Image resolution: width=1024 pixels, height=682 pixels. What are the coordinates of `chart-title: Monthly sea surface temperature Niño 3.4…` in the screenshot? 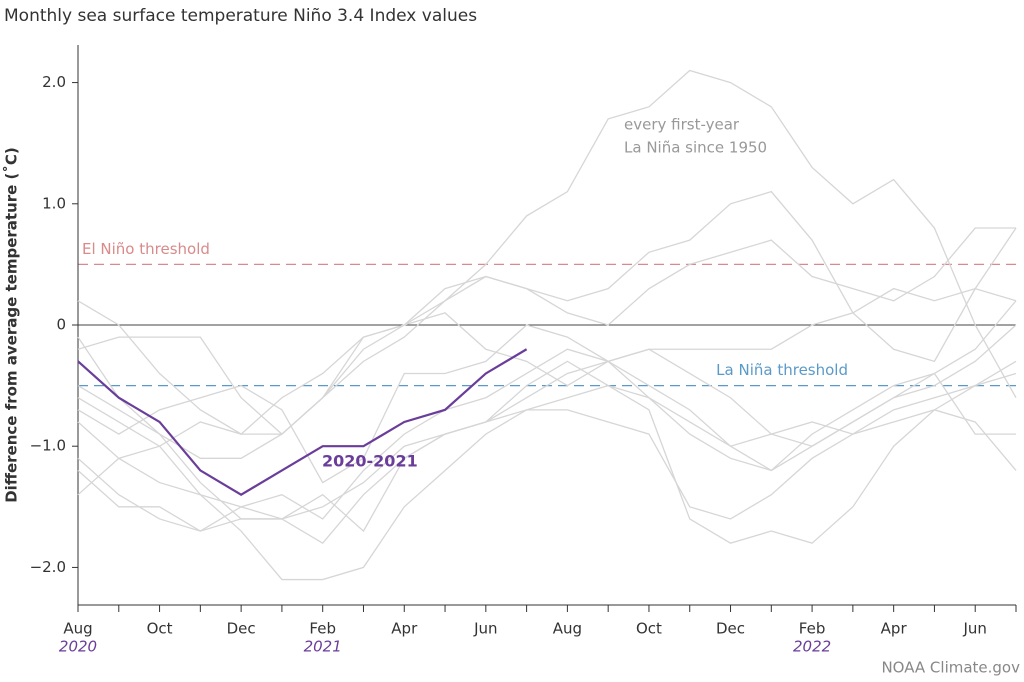 It's located at (240, 16).